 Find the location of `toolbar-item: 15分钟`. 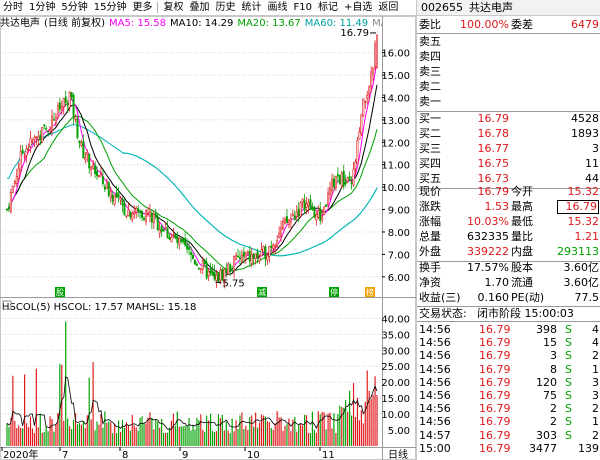

toolbar-item: 15分钟 is located at coordinates (110, 7).